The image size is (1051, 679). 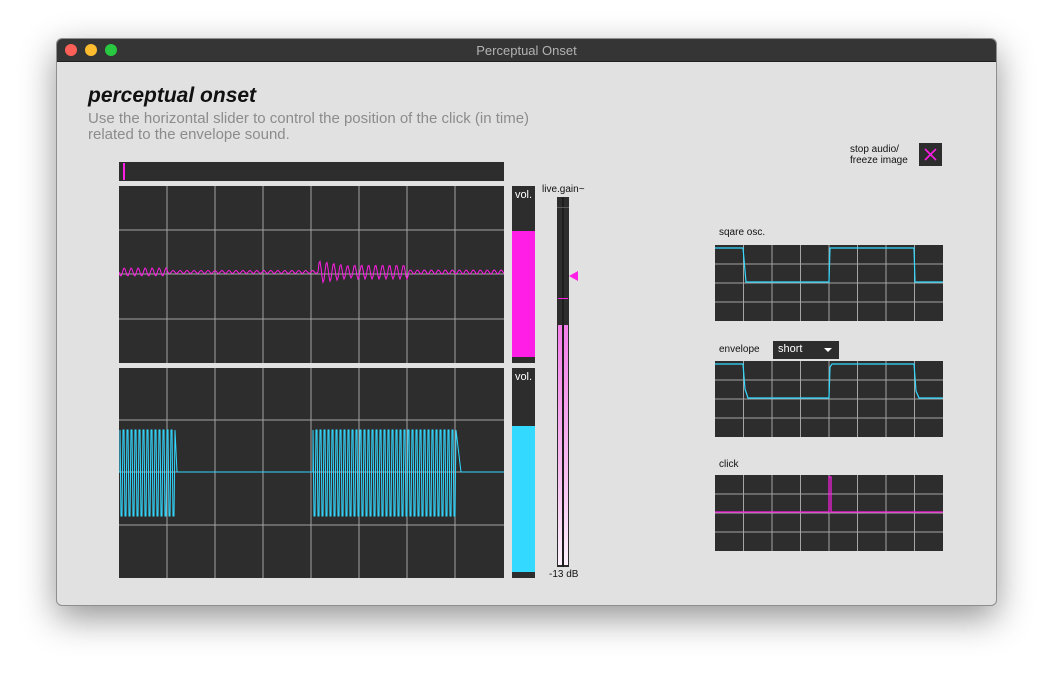 I want to click on stop-audio-toggle, so click(x=930, y=154).